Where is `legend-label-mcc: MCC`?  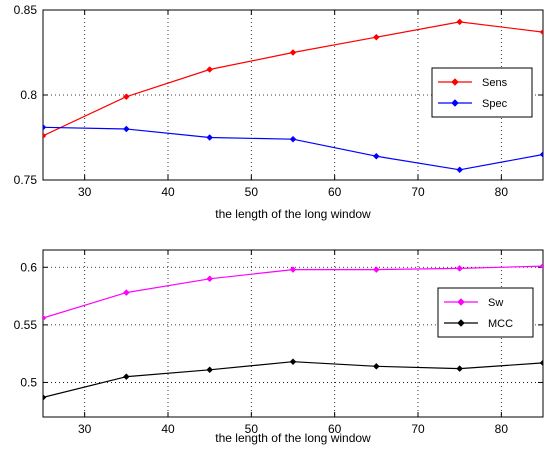
legend-label-mcc: MCC is located at coordinates (500, 324).